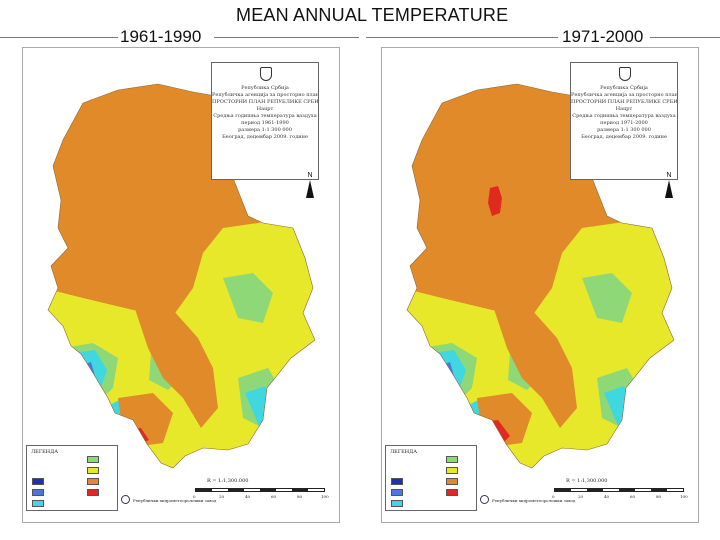 Image resolution: width=720 pixels, height=540 pixels. I want to click on slide-title: MEAN ANNUAL TEMPERATURE, so click(372, 15).